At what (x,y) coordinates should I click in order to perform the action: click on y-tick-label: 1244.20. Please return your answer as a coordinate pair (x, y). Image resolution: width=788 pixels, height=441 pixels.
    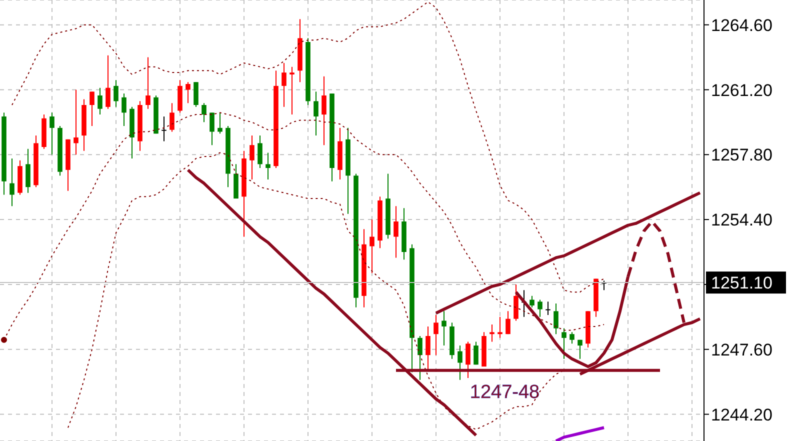
    Looking at the image, I should click on (741, 414).